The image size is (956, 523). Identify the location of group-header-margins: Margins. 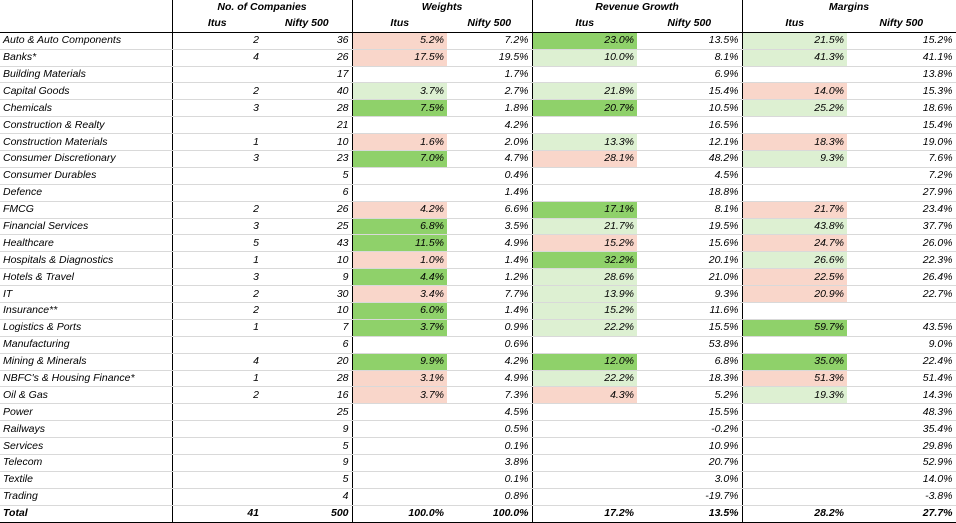
(849, 8).